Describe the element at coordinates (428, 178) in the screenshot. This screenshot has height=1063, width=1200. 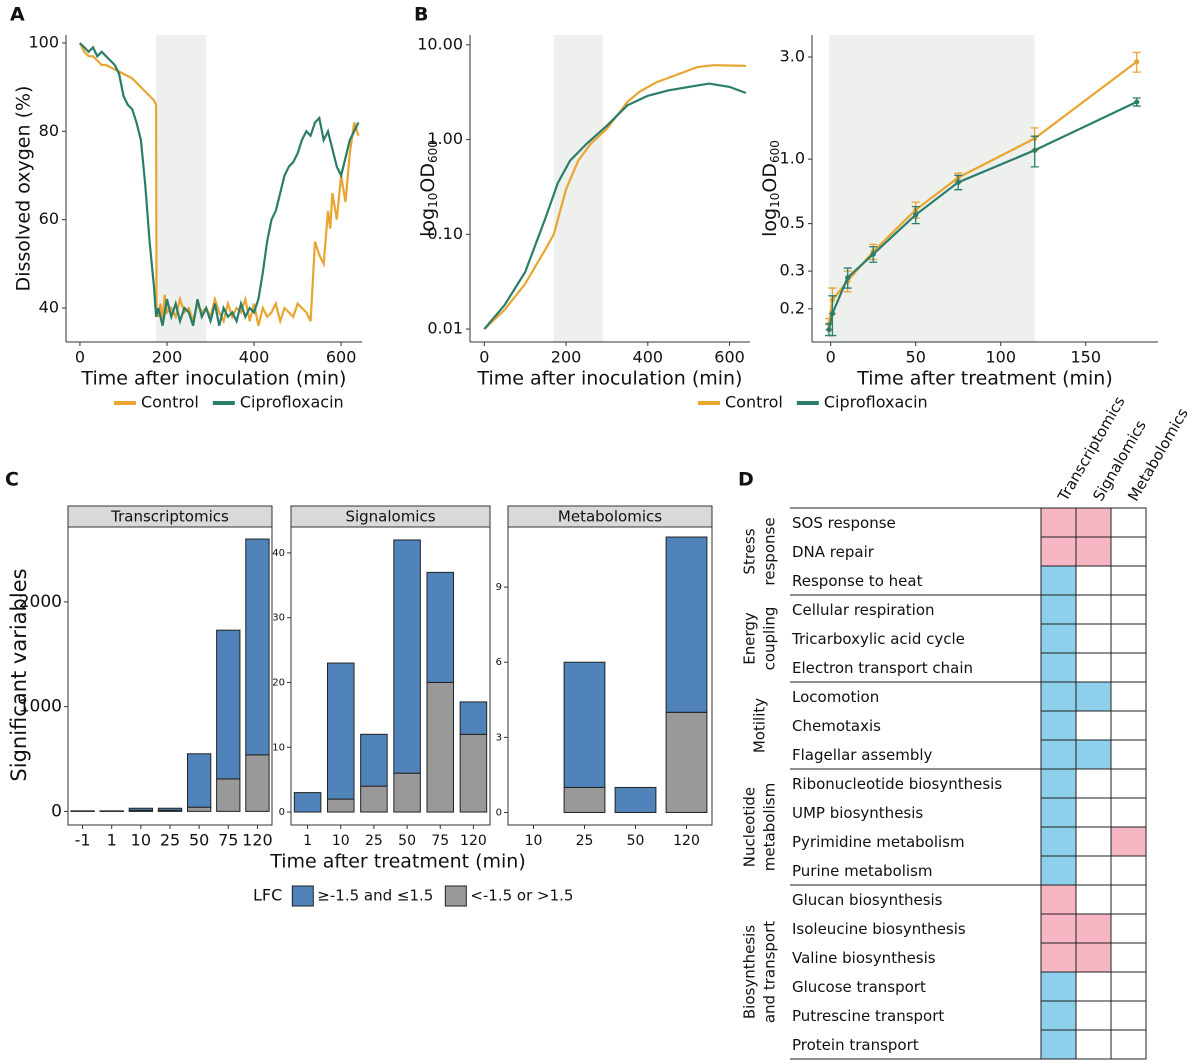
I see `y-axis-label-part: OD` at that location.